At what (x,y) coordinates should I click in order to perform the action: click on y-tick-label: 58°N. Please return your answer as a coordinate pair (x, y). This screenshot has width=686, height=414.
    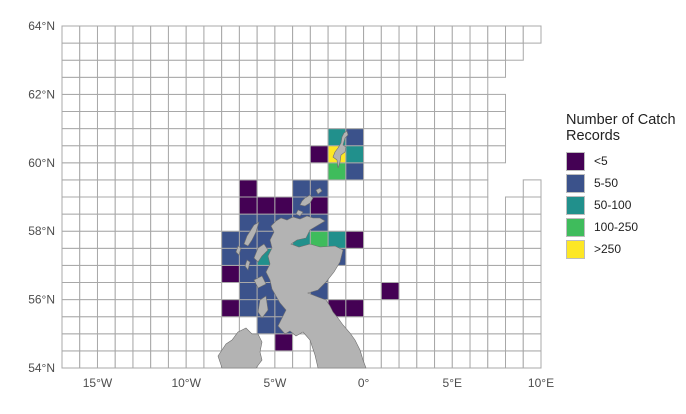
    Looking at the image, I should click on (41, 231).